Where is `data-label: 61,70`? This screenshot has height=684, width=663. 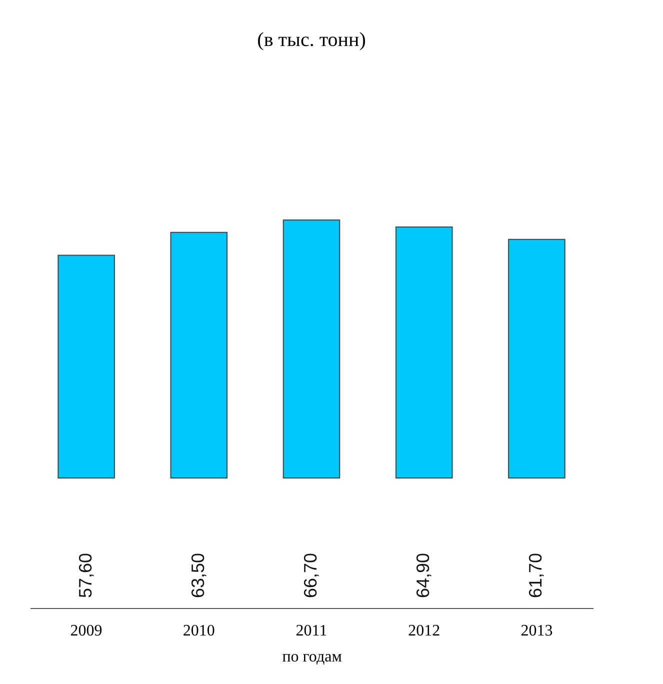
data-label: 61,70 is located at coordinates (536, 575).